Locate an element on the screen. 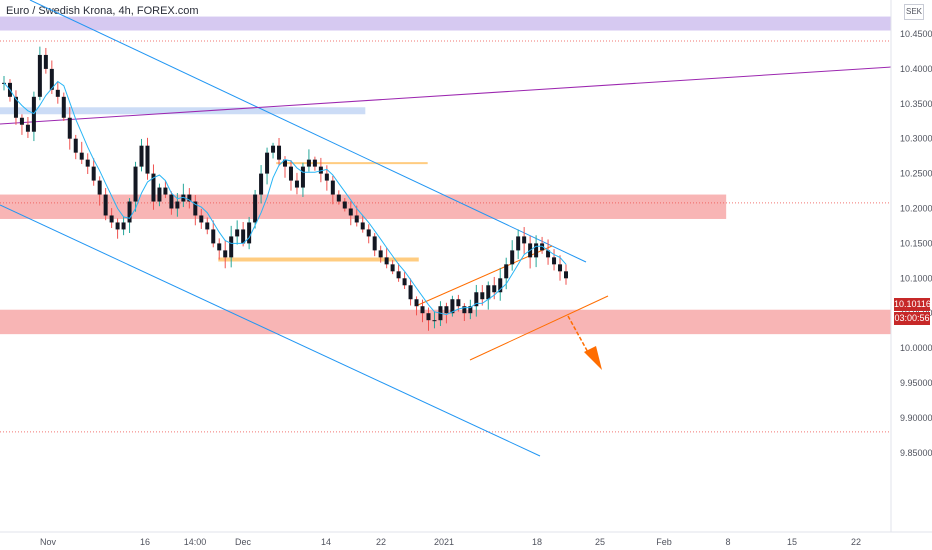  countdown-tag: 03:00:56 is located at coordinates (912, 318).